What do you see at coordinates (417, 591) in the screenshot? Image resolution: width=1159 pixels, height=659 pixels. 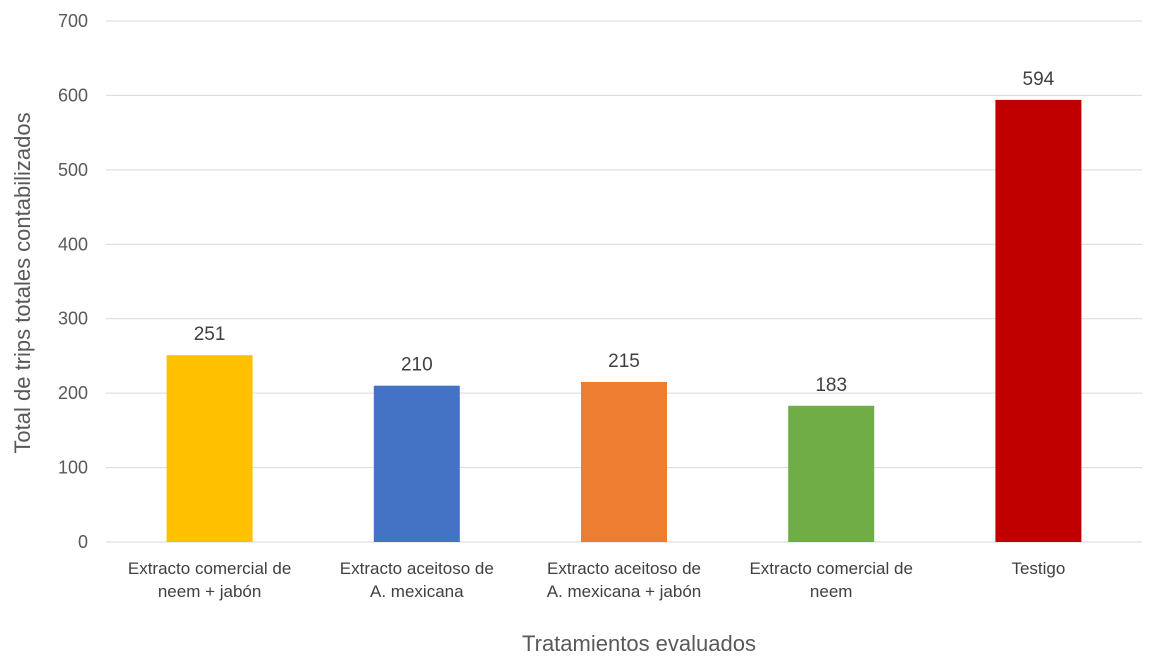 I see `x-category-label: A. mexicana` at bounding box center [417, 591].